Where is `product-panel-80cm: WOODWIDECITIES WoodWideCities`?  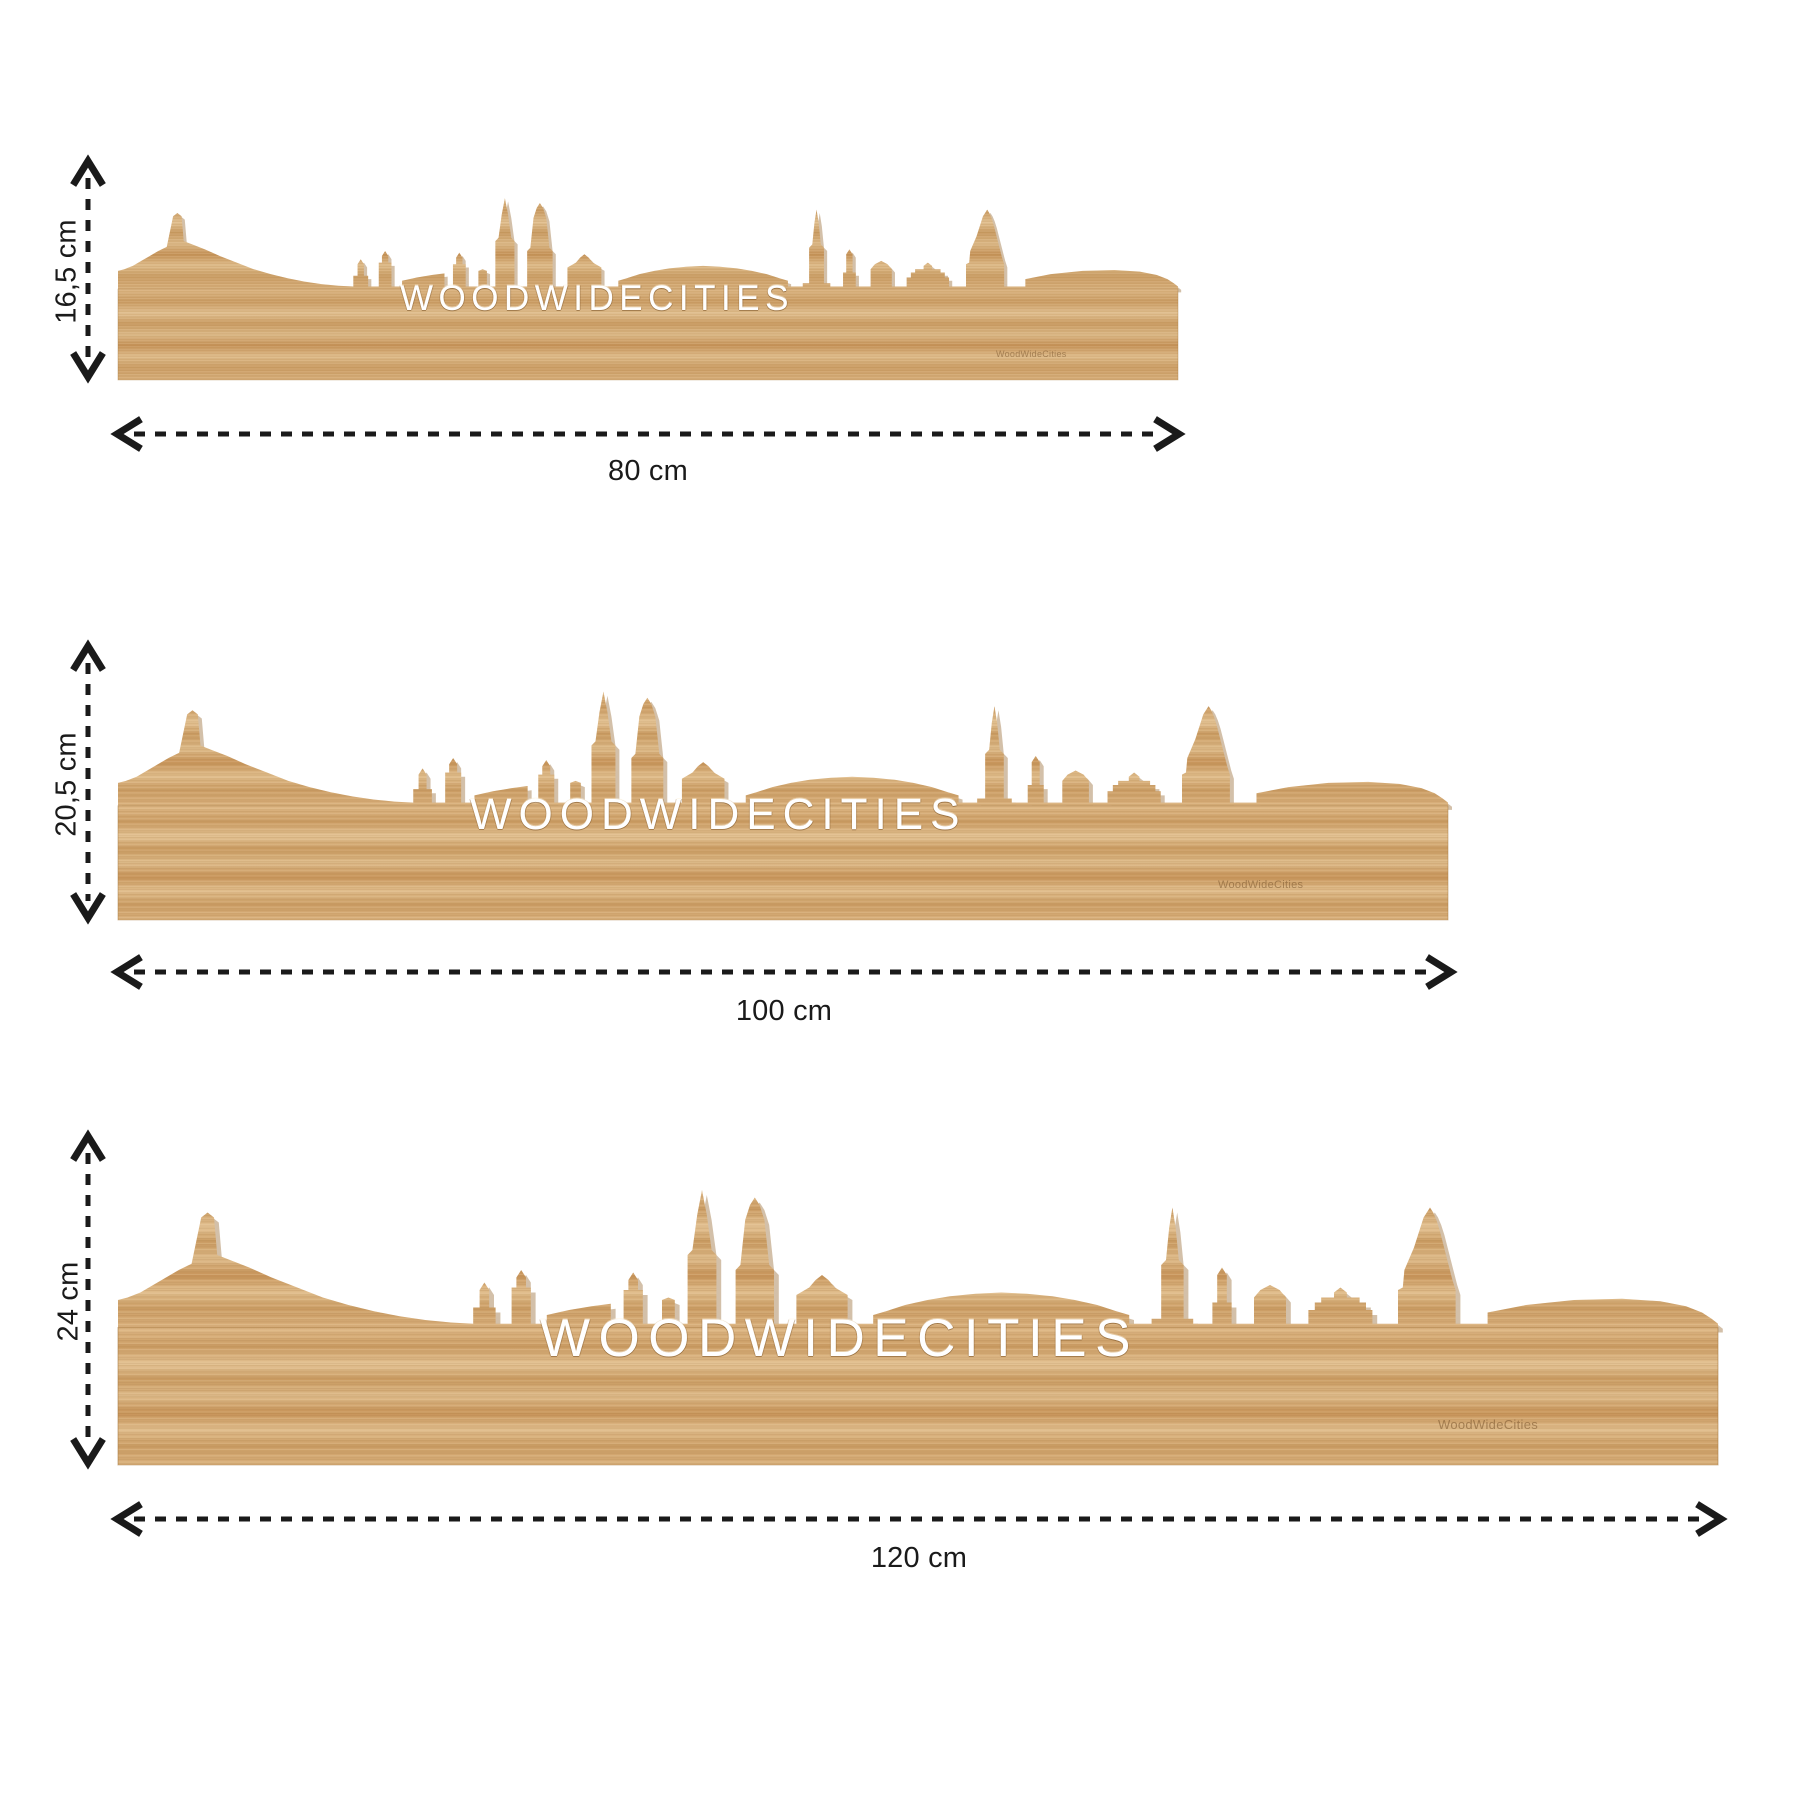 product-panel-80cm: WOODWIDECITIES WoodWideCities is located at coordinates (649, 273).